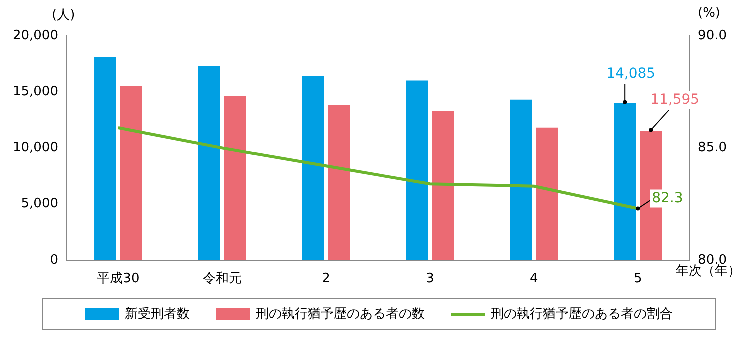 This screenshot has height=344, width=750. What do you see at coordinates (35, 148) in the screenshot?
I see `y-tick-label: 10,000` at bounding box center [35, 148].